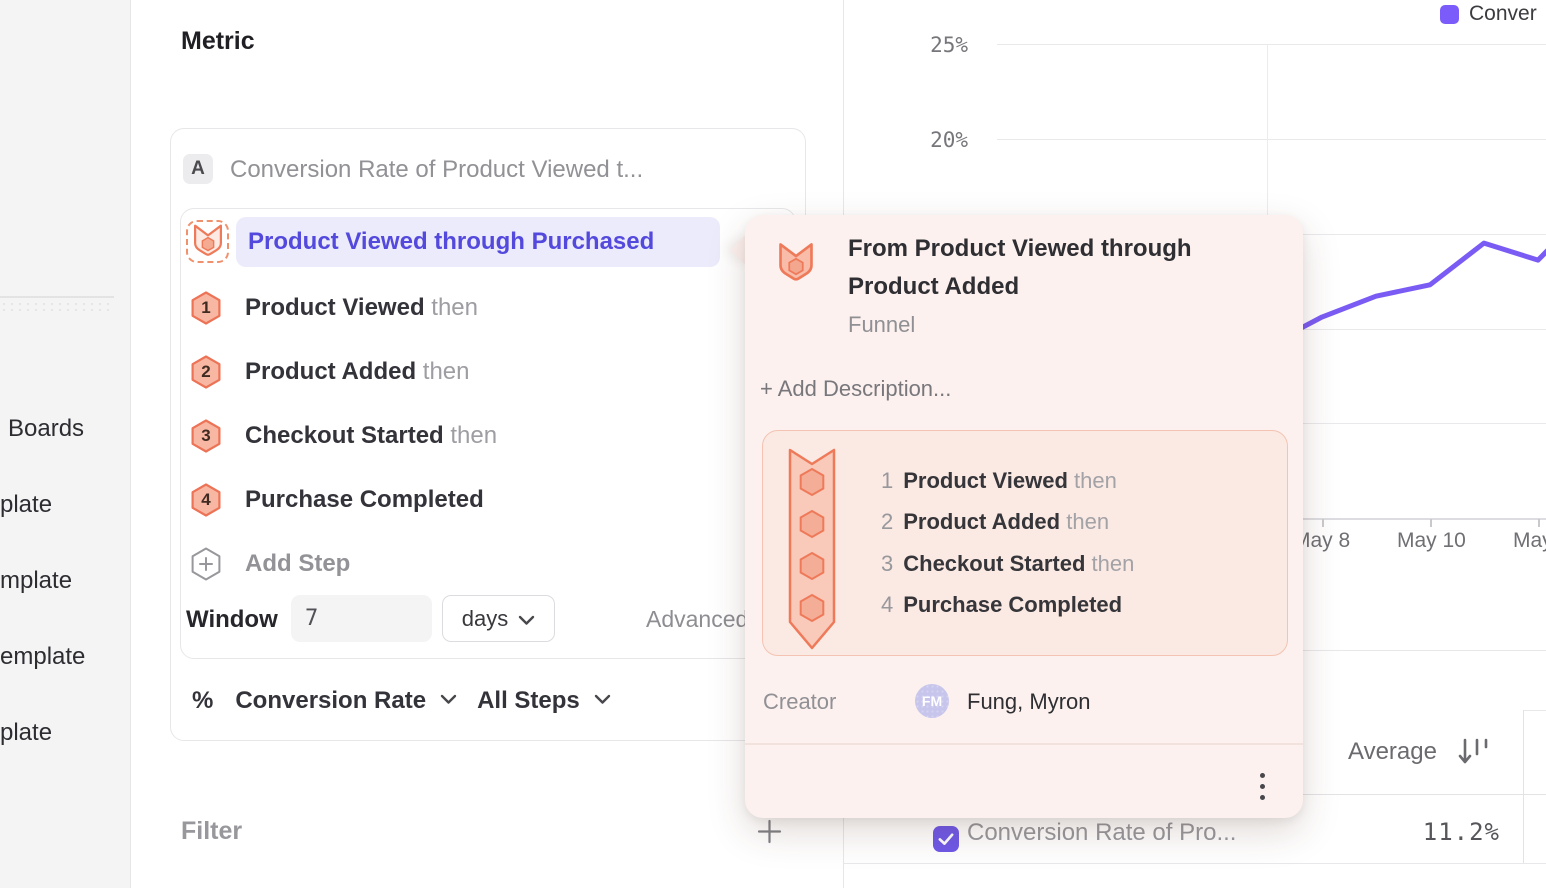  Describe the element at coordinates (26, 732) in the screenshot. I see `sidebar-item-template-4: plate` at that location.